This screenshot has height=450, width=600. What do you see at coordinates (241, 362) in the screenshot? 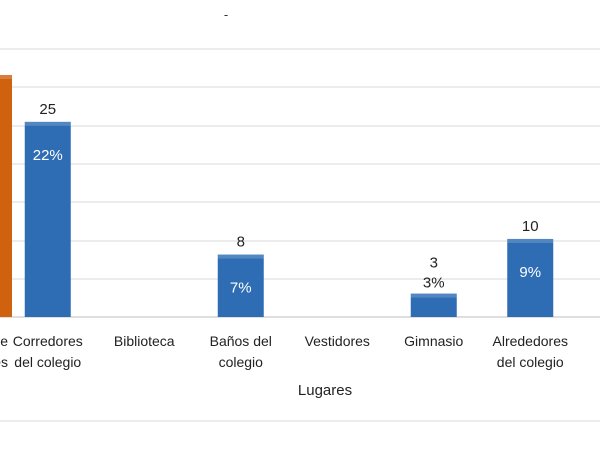
I see `category-label-3-line-1: colegio` at bounding box center [241, 362].